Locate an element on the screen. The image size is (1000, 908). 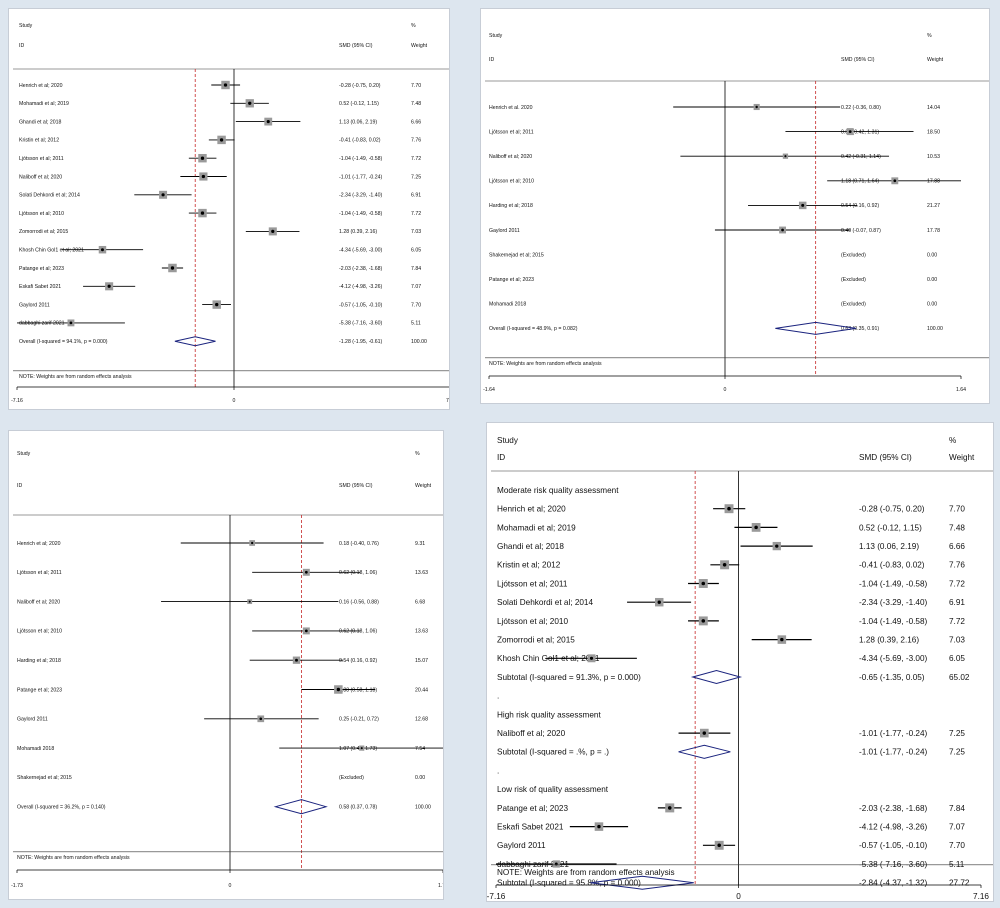
ci-text: 1.18 (0.71, 1.64) is located at coordinates (860, 182).